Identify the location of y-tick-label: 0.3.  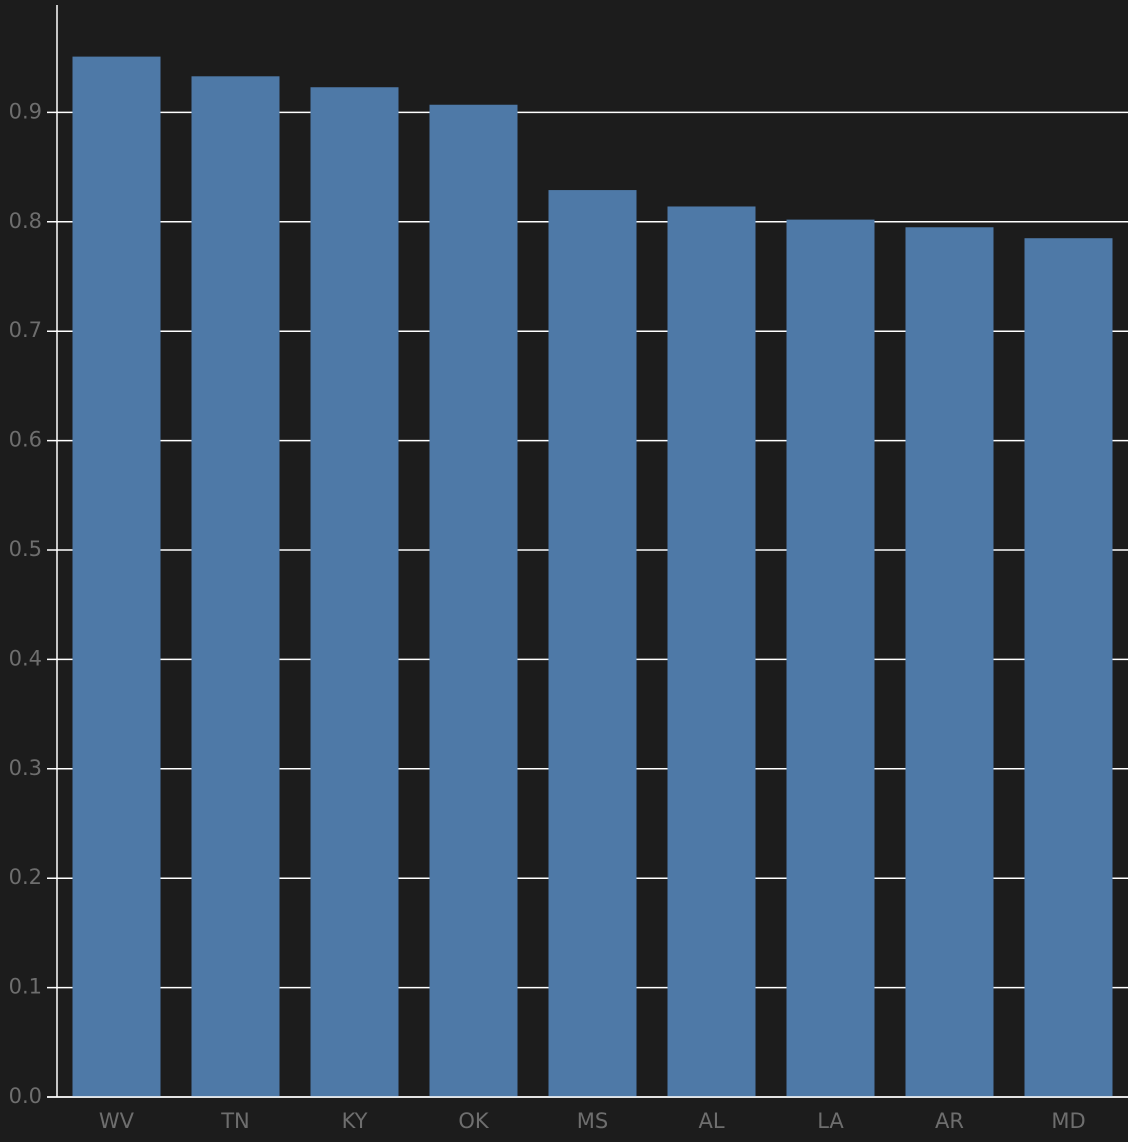
(25, 768).